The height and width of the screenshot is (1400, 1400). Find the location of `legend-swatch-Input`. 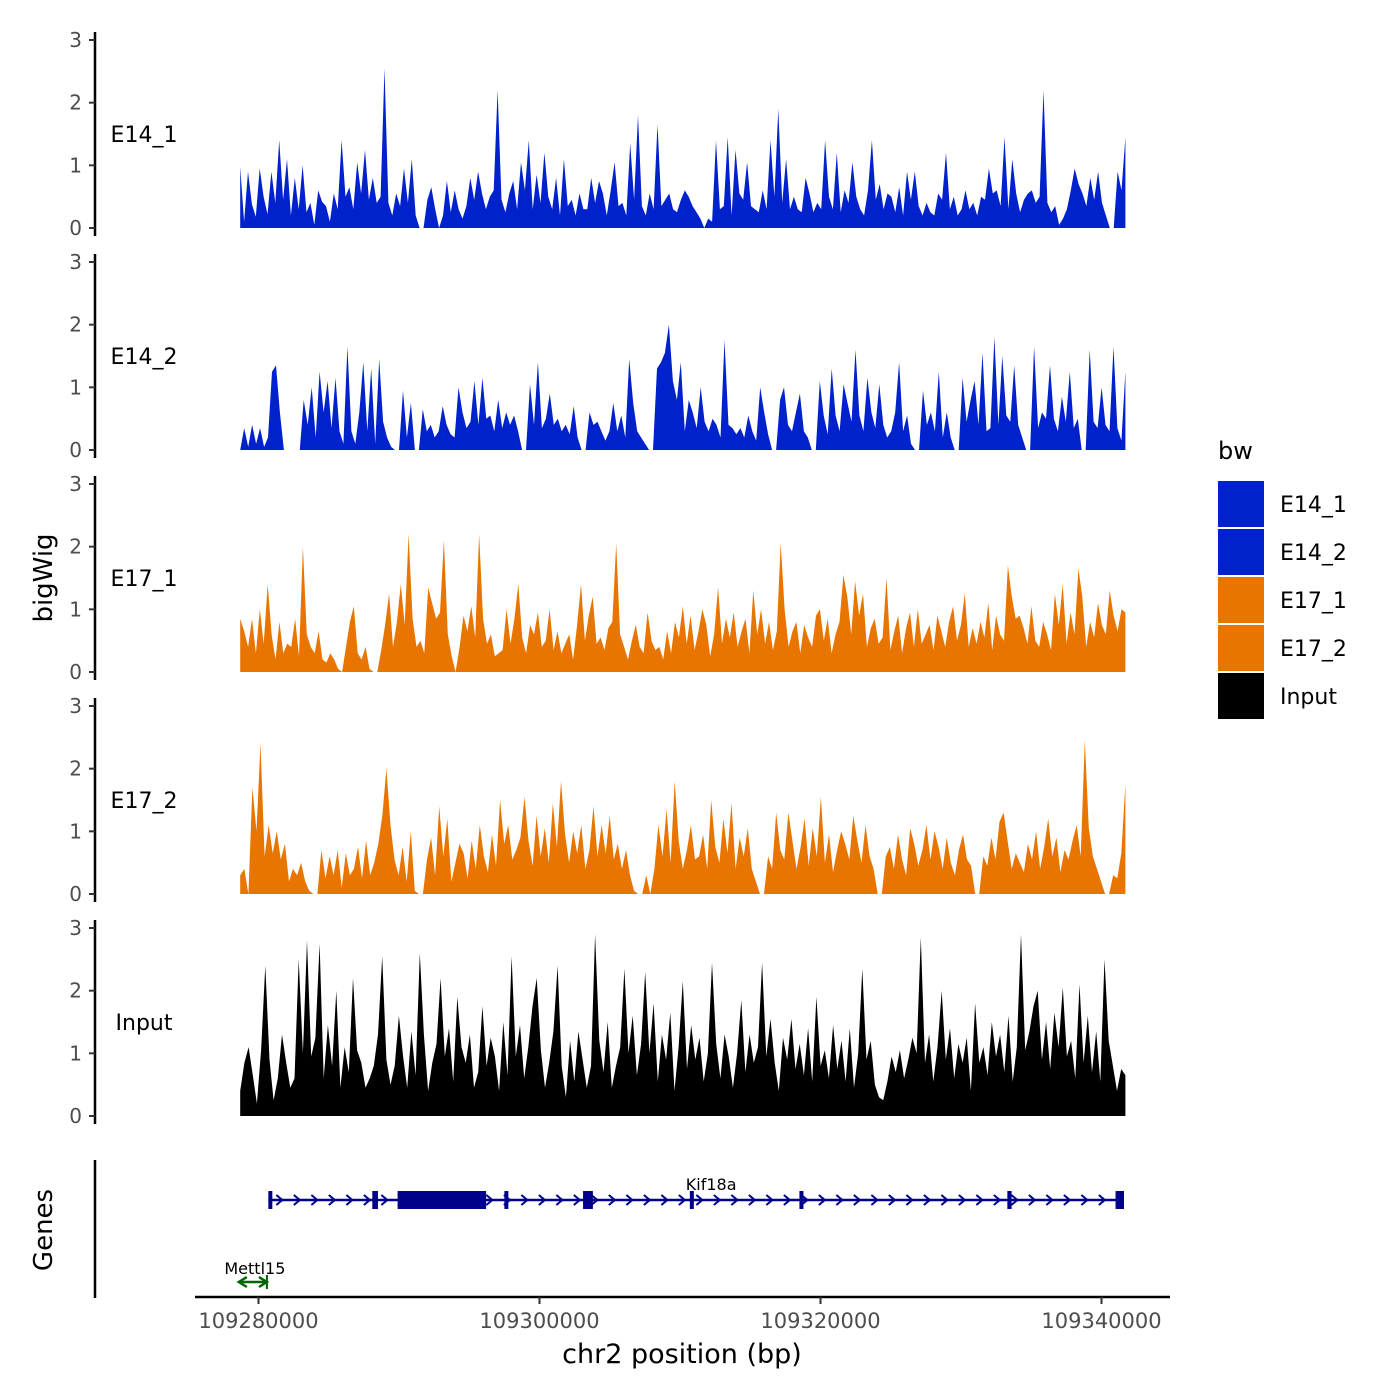

legend-swatch-Input is located at coordinates (1241, 696).